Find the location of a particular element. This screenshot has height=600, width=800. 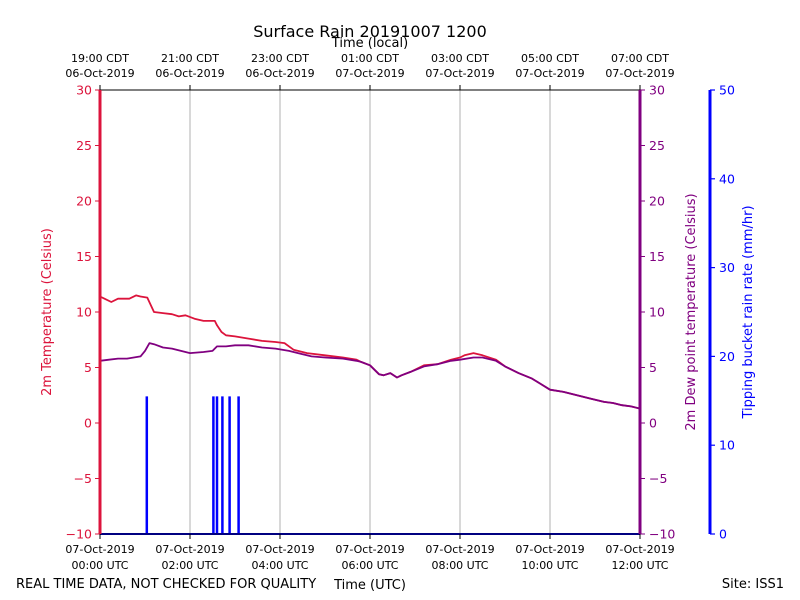

footer-quality-note: REAL TIME DATA, NOT CHECKED FOR QUALITY is located at coordinates (166, 584).